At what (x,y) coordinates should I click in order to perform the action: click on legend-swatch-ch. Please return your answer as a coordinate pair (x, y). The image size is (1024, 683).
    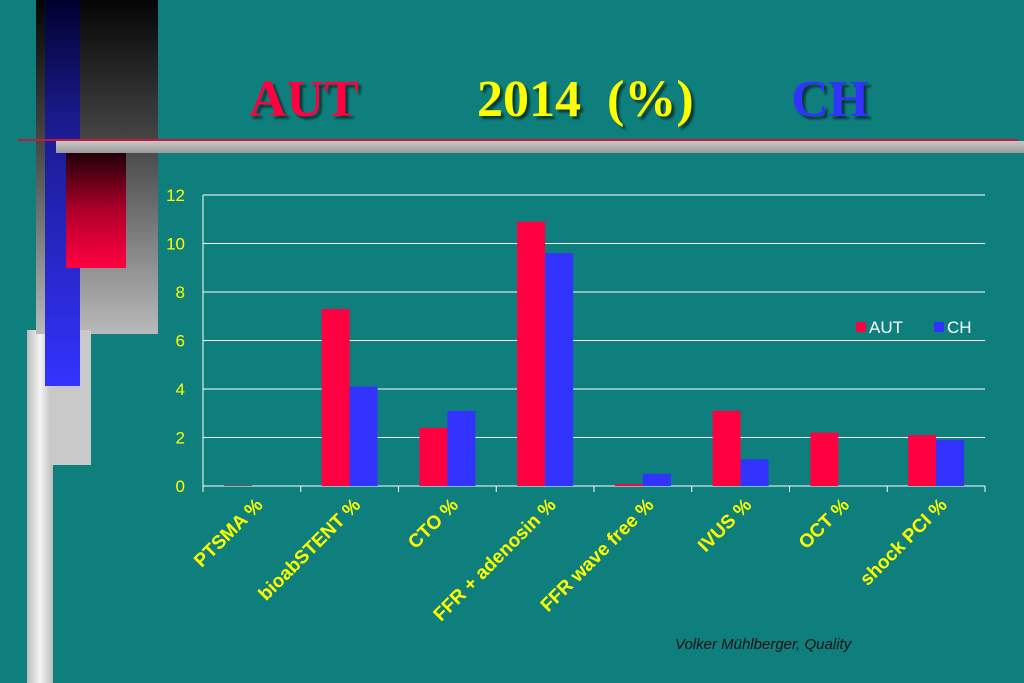
    Looking at the image, I should click on (939, 327).